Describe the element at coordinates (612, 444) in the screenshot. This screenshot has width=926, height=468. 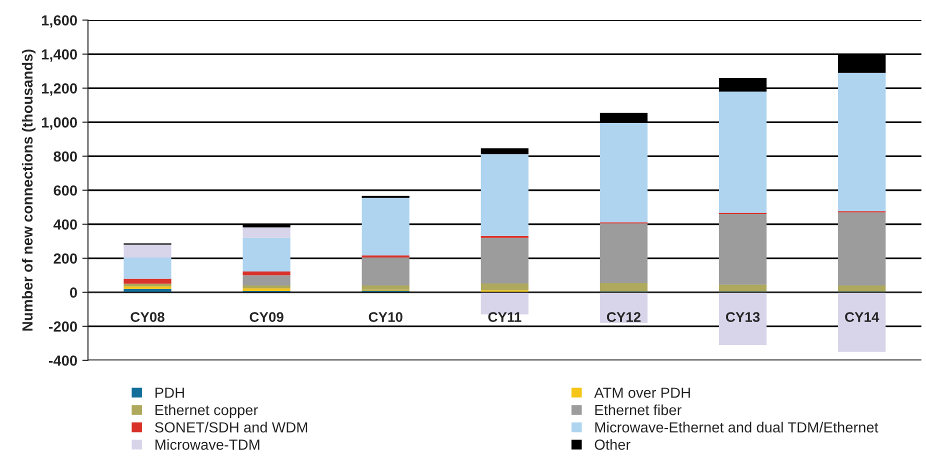
I see `legend-label: Other` at that location.